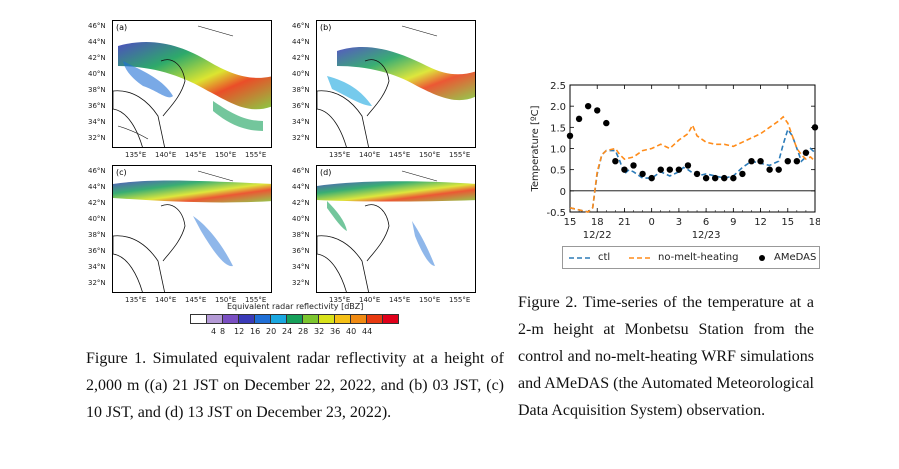 Image resolution: width=899 pixels, height=469 pixels. Describe the element at coordinates (303, 331) in the screenshot. I see `colorbar-tick-label: 28` at that location.